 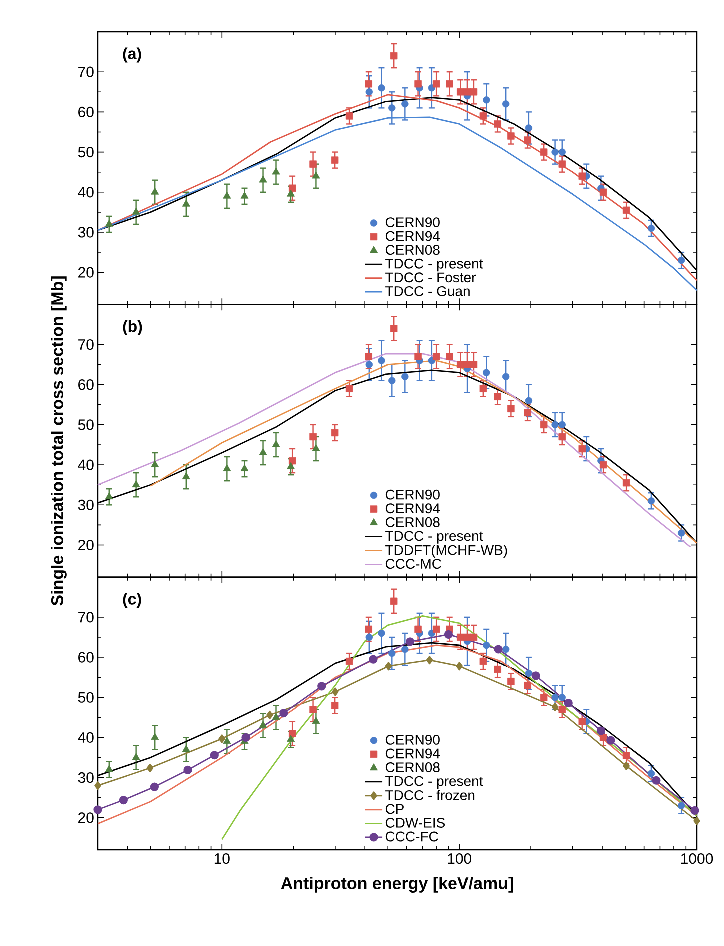 I want to click on legend-label: CCC-FC, so click(x=412, y=837).